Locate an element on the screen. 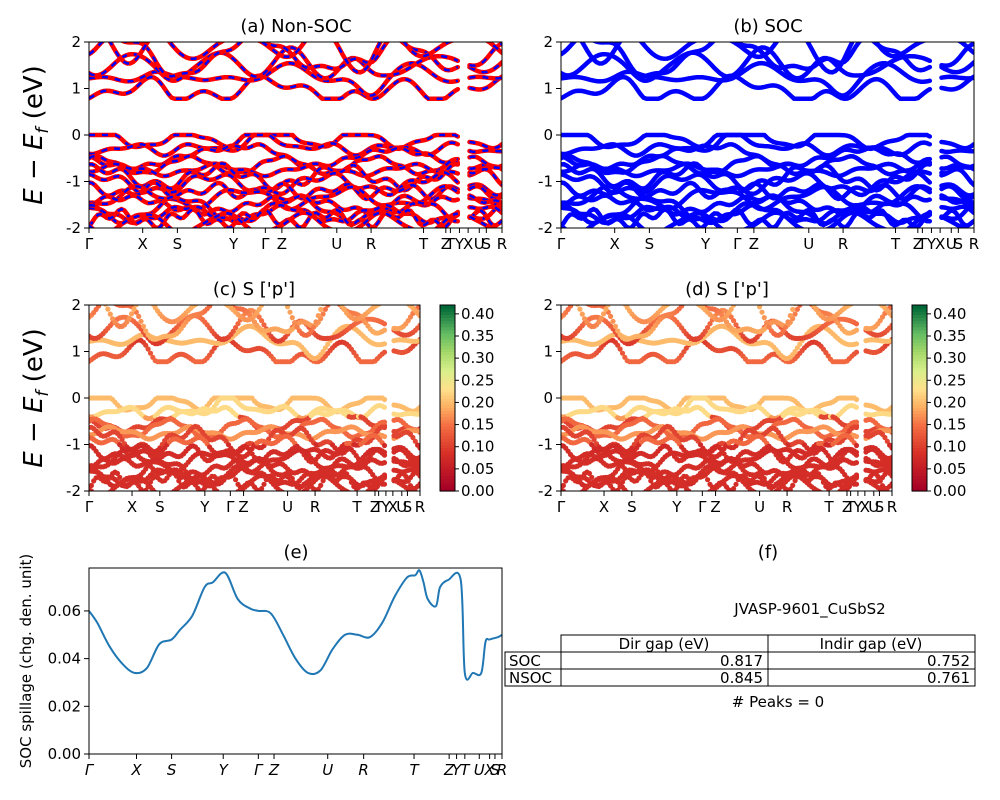  ytick-label: 2 is located at coordinates (76, 42).